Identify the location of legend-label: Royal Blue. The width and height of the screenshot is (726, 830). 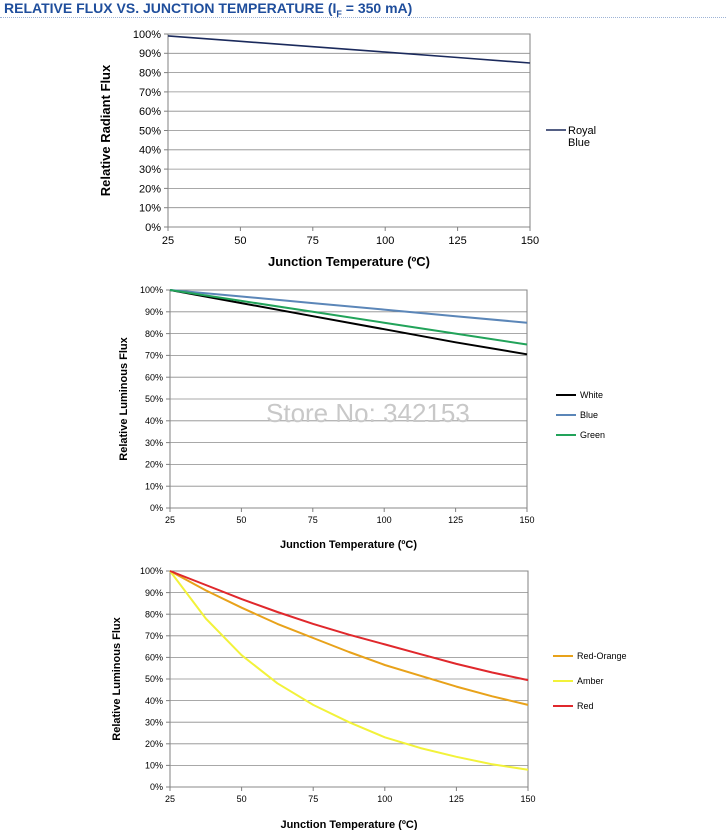
(582, 137).